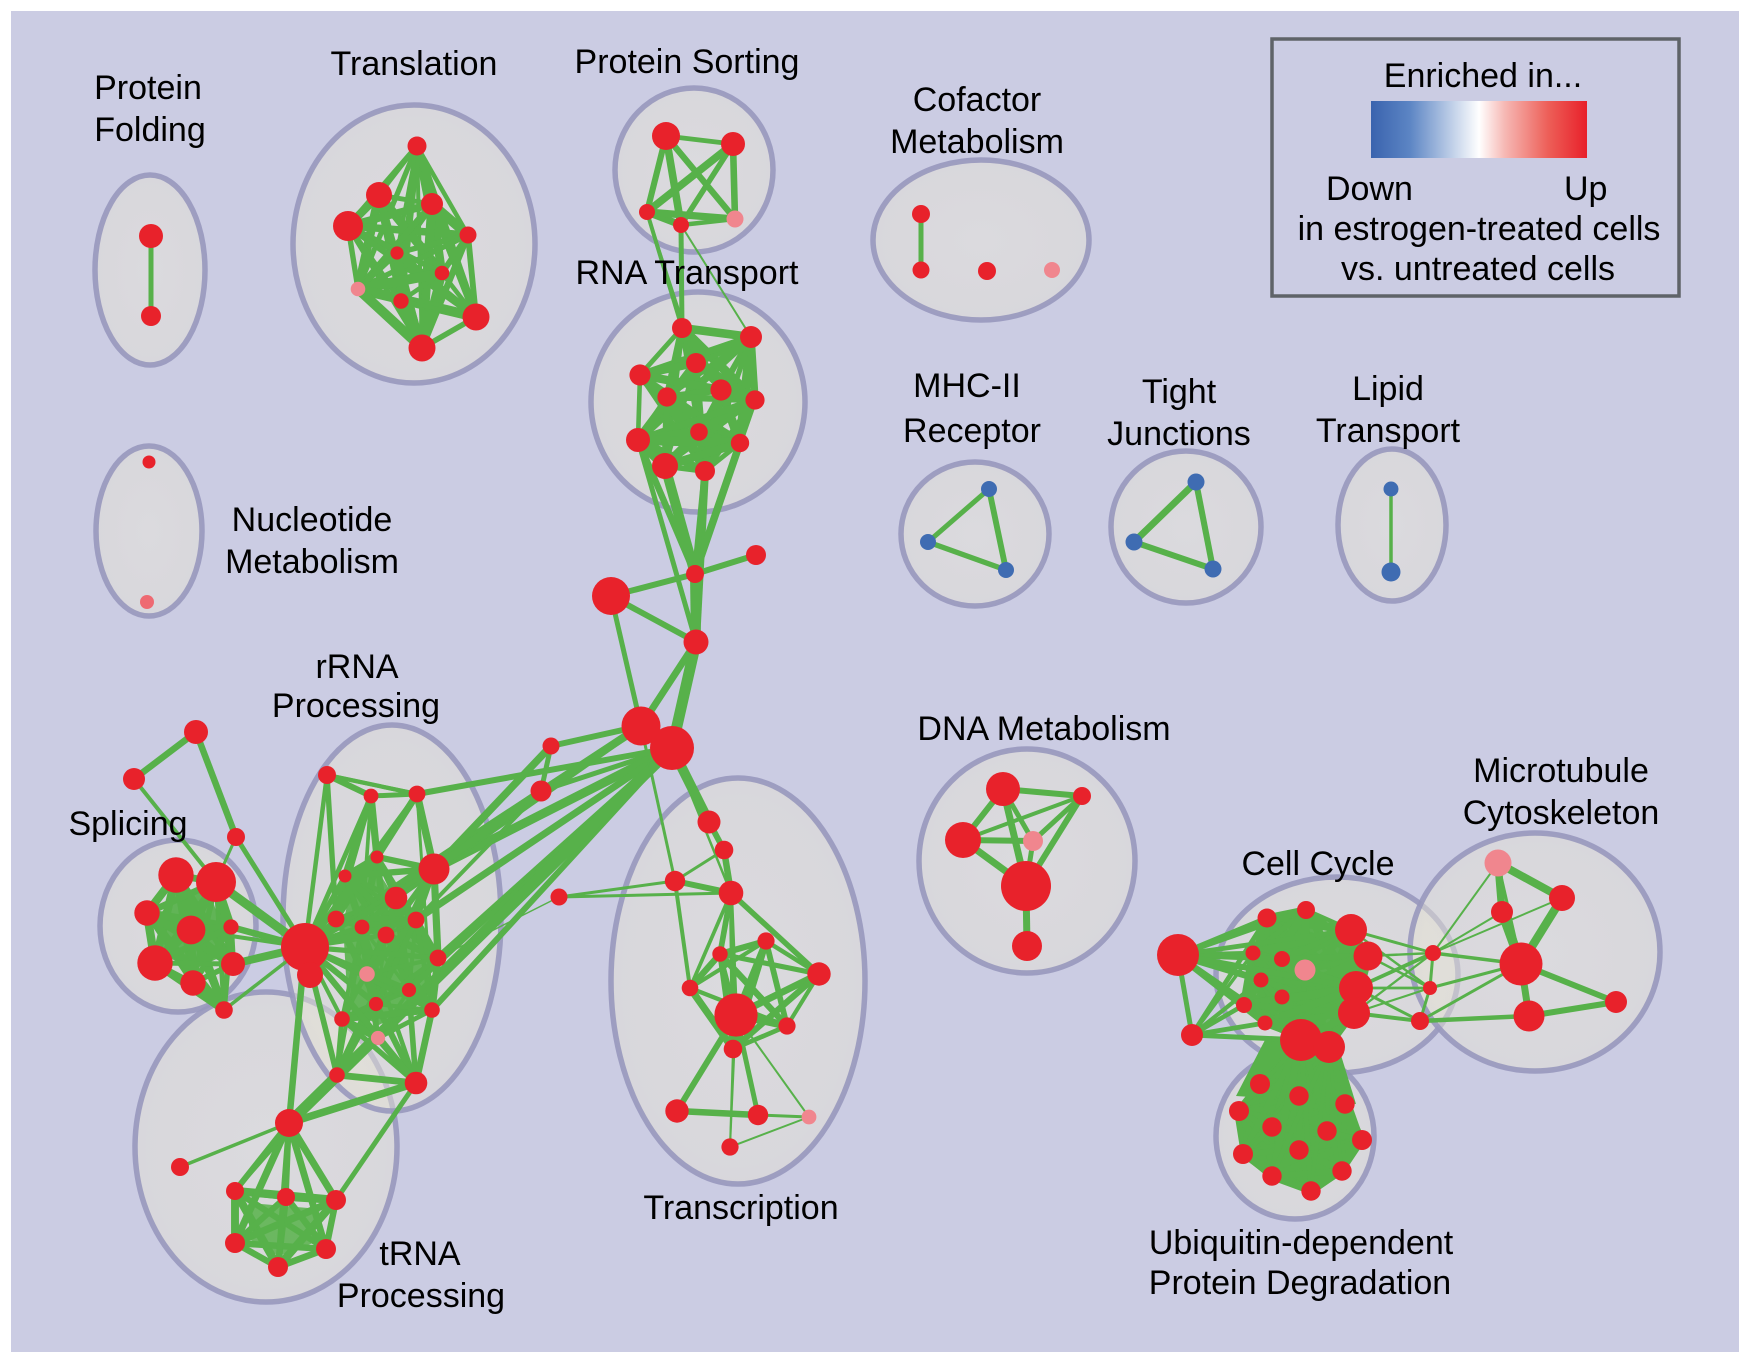 This screenshot has height=1360, width=1750. Describe the element at coordinates (1388, 389) in the screenshot. I see `svg-text: Lipid` at that location.